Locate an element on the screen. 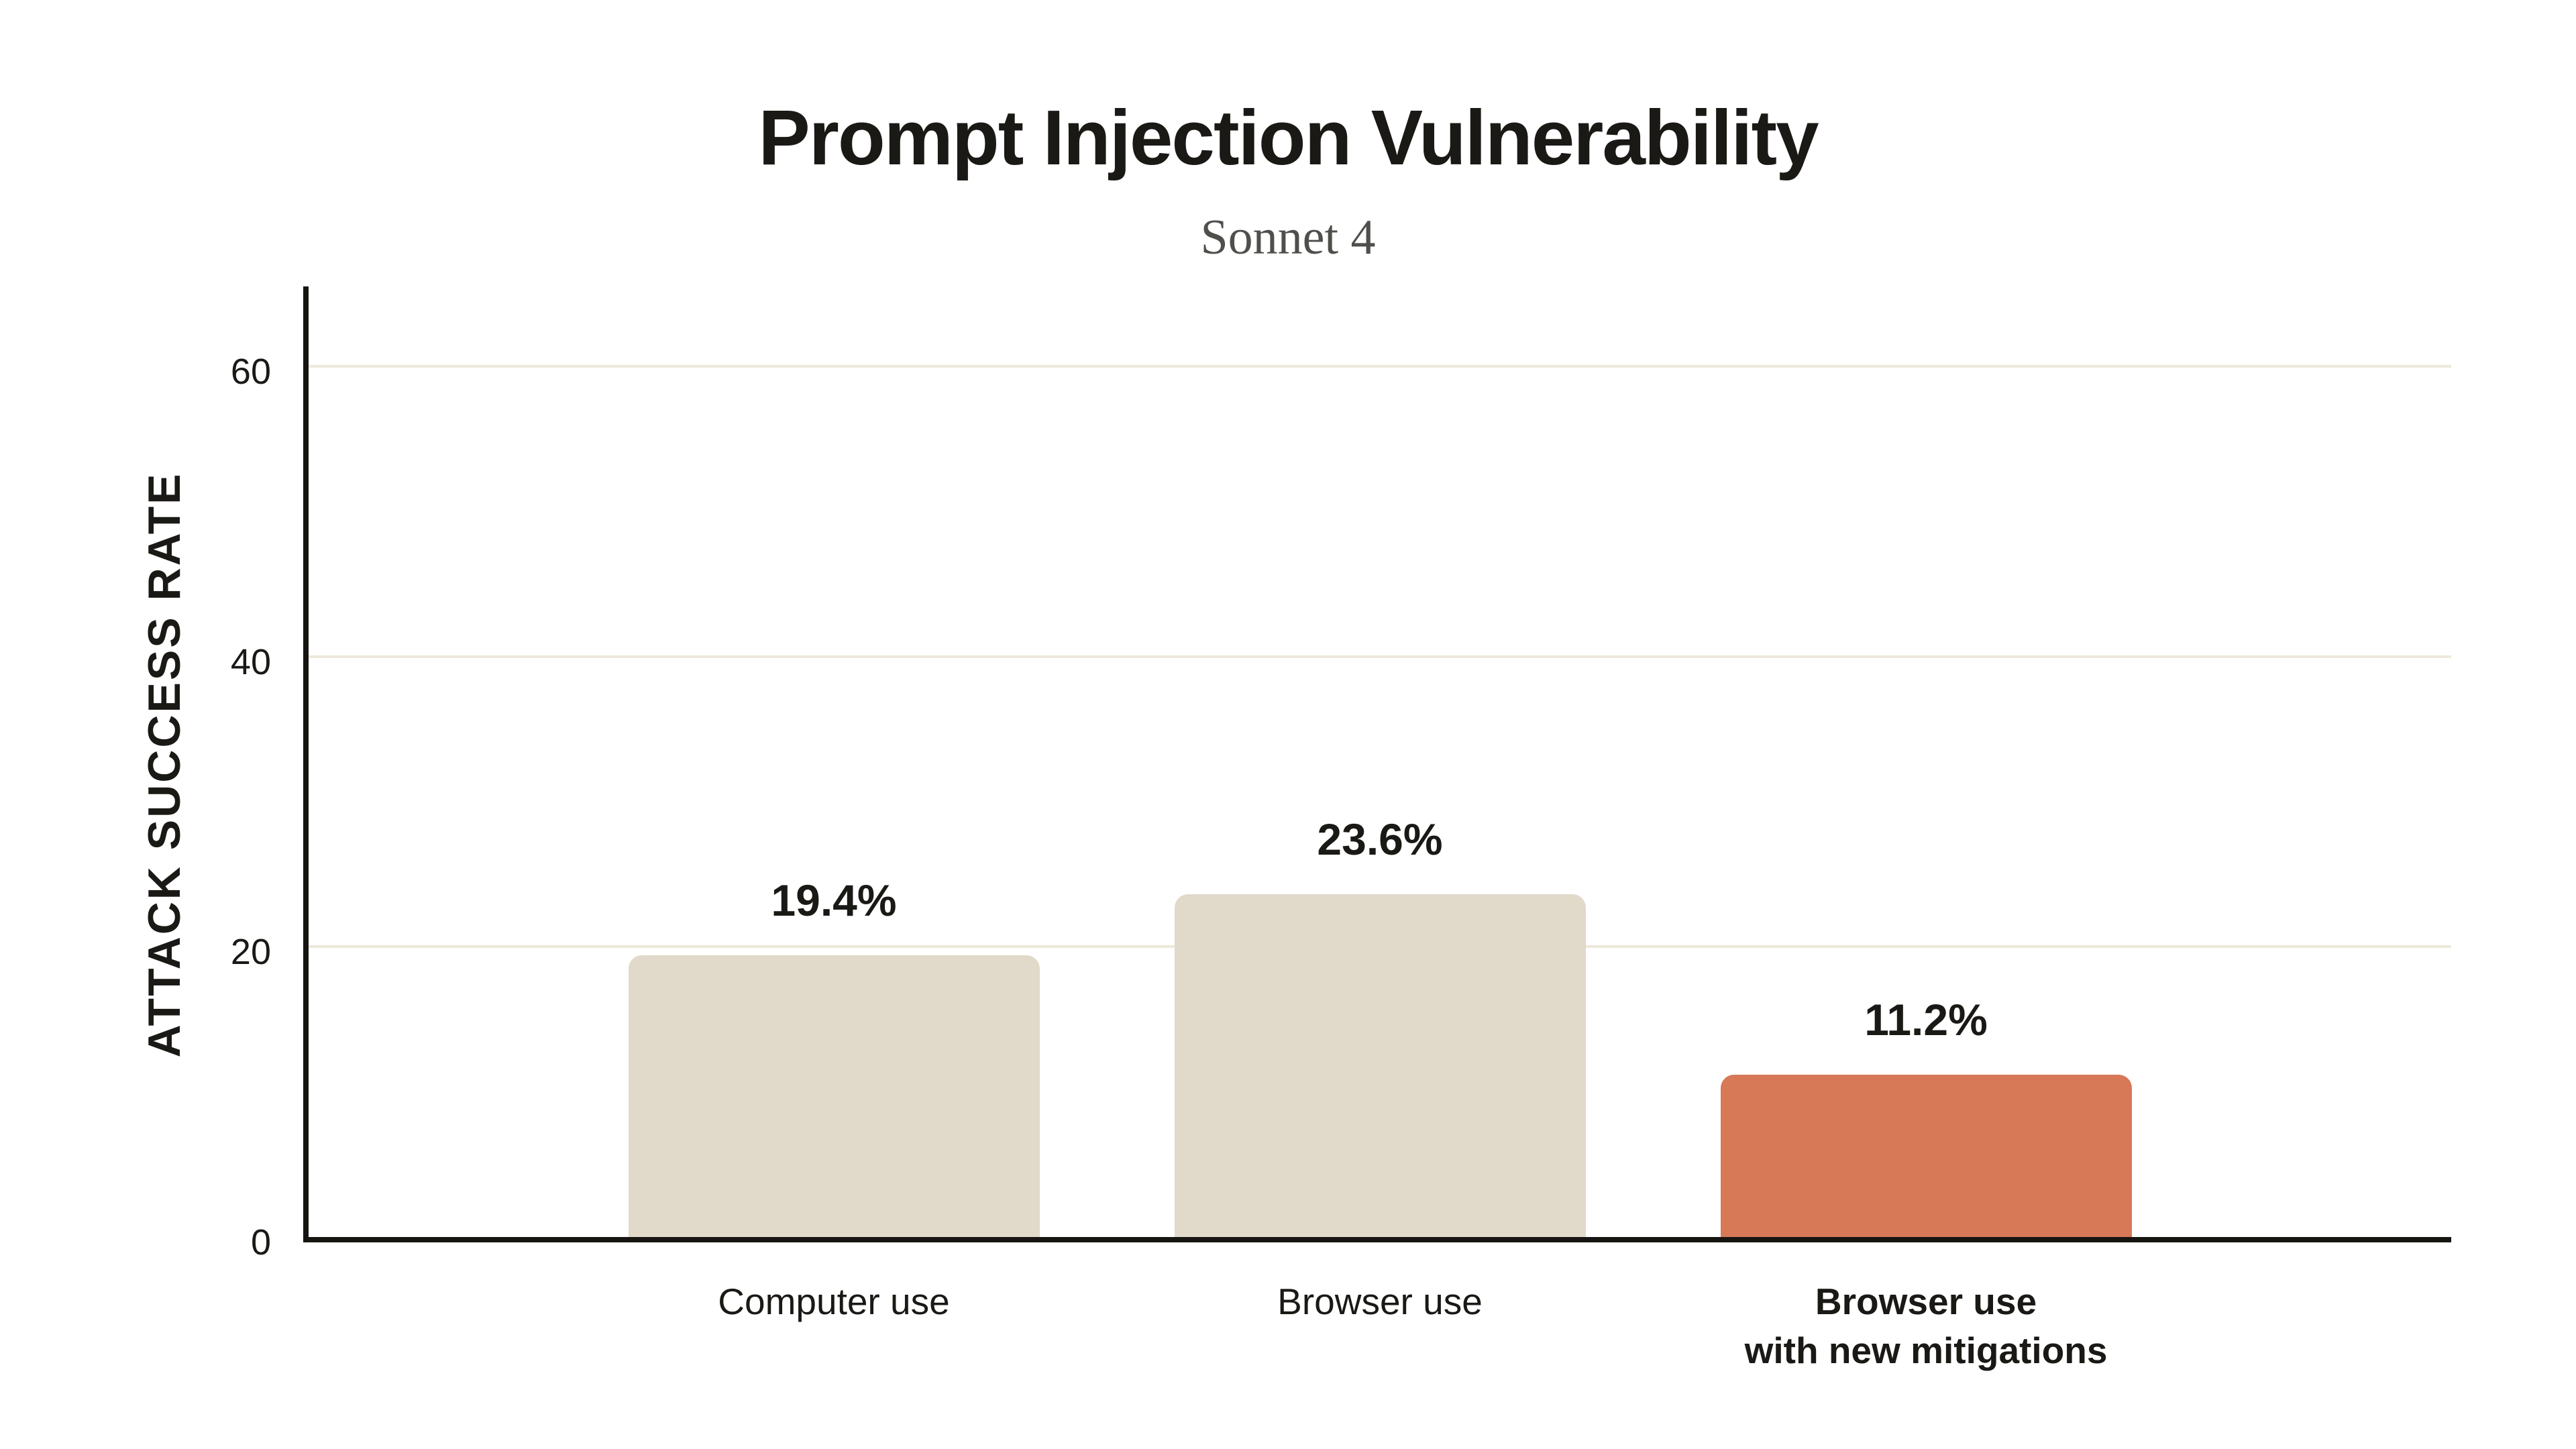 The width and height of the screenshot is (2576, 1449). bar-slot-0: 19.4% Computer use is located at coordinates (834, 804).